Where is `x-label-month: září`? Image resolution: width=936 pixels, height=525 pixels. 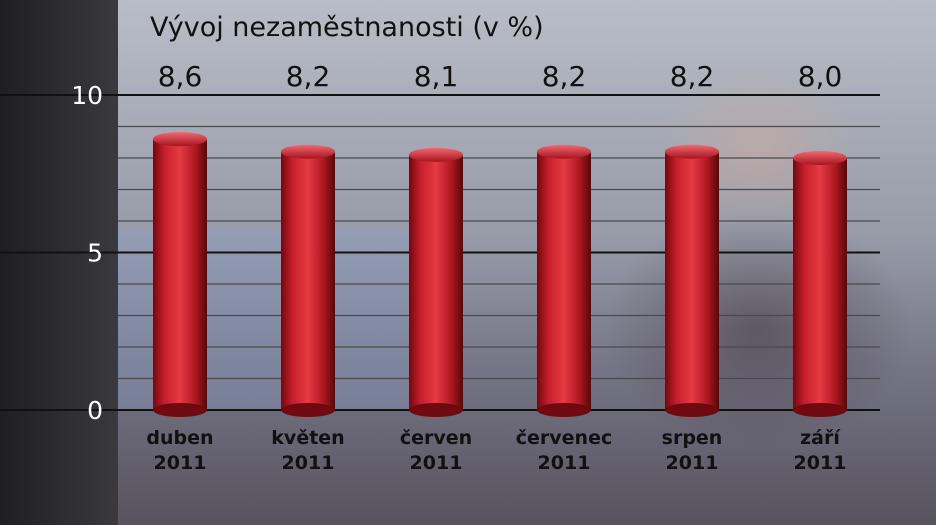 x-label-month: září is located at coordinates (820, 438).